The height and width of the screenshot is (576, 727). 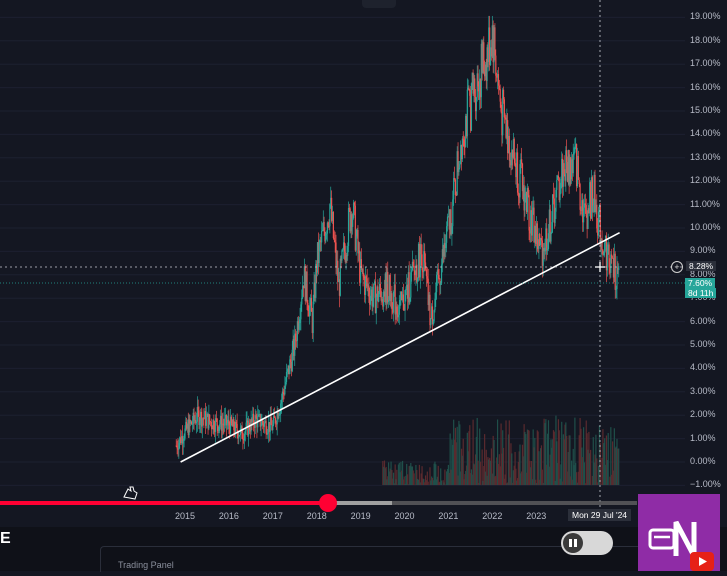 What do you see at coordinates (705, 40) in the screenshot?
I see `y-tick-label: 18.00%` at bounding box center [705, 40].